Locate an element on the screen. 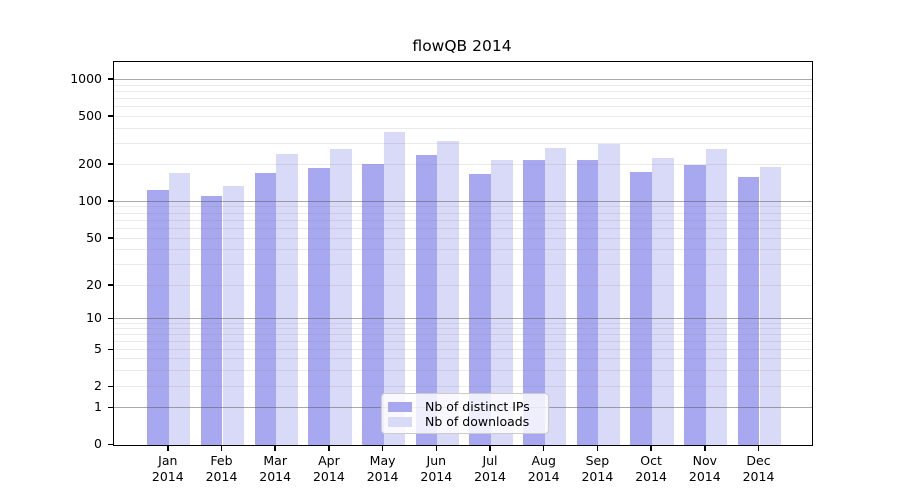 This screenshot has width=900, height=500. x-tick-label-dec: Dec 2014 is located at coordinates (758, 468).